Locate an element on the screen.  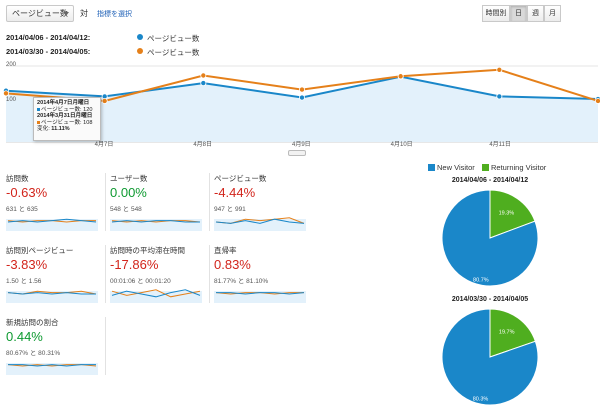
pie-slice-label: 80.3% is located at coordinates (481, 399).